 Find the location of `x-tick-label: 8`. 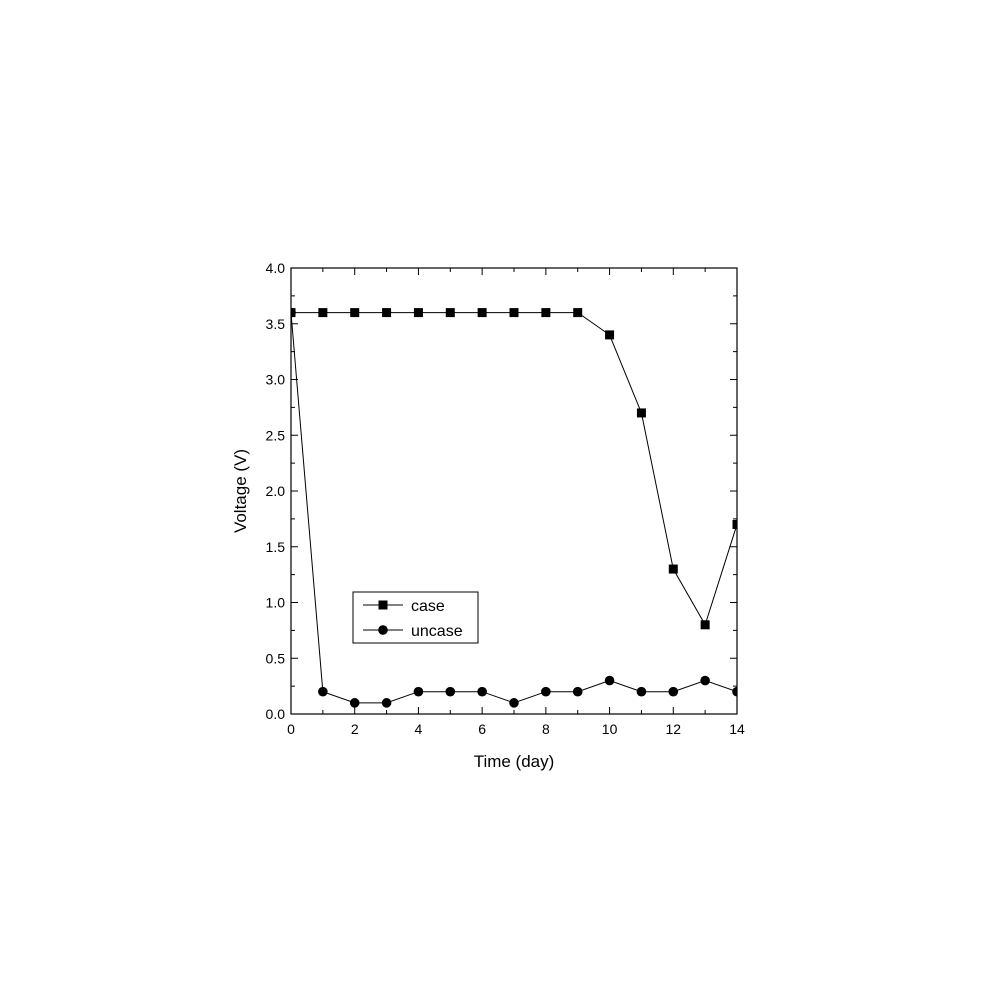

x-tick-label: 8 is located at coordinates (546, 729).